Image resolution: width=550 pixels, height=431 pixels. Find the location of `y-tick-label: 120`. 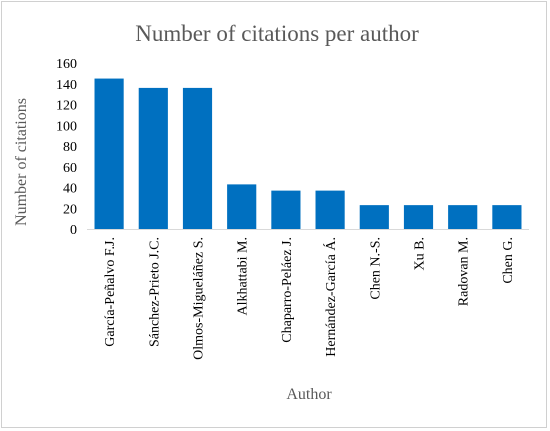

y-tick-label: 120 is located at coordinates (66, 106).